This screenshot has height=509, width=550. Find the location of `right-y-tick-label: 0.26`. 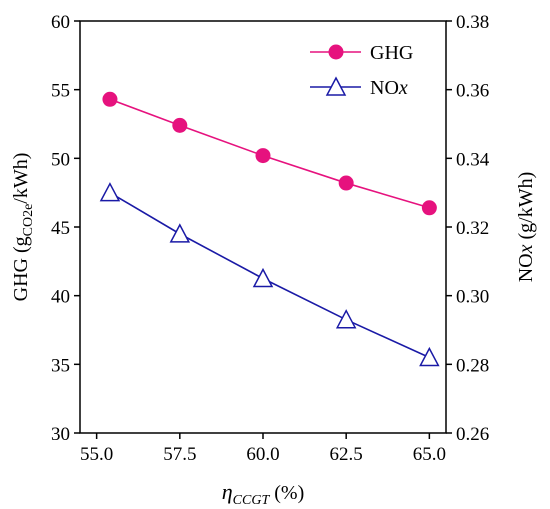

right-y-tick-label: 0.26 is located at coordinates (472, 434).